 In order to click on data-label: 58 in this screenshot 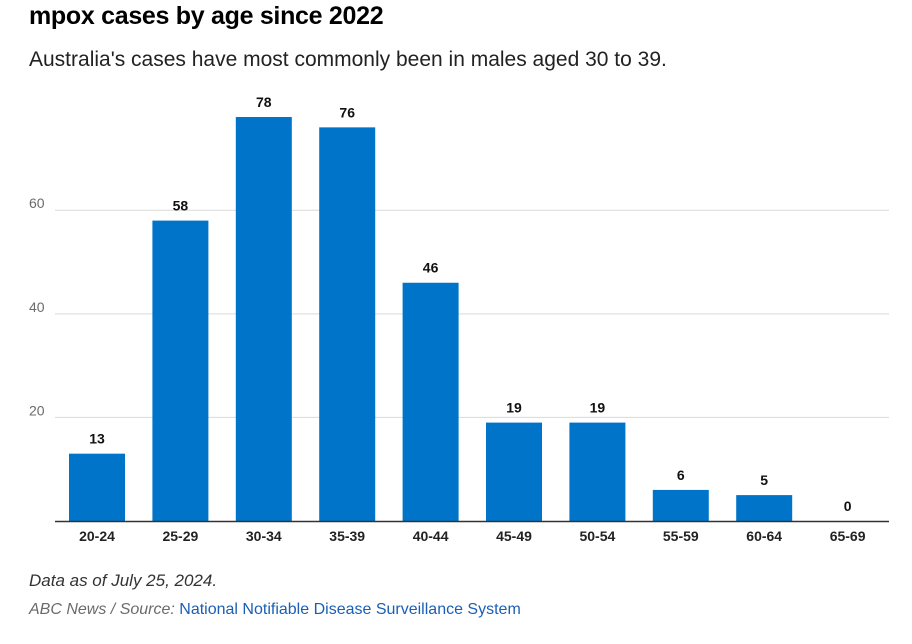, I will do `click(181, 206)`.